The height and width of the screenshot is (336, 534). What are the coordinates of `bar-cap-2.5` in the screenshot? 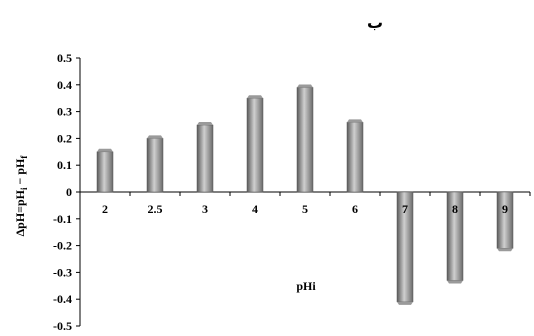 It's located at (155, 137).